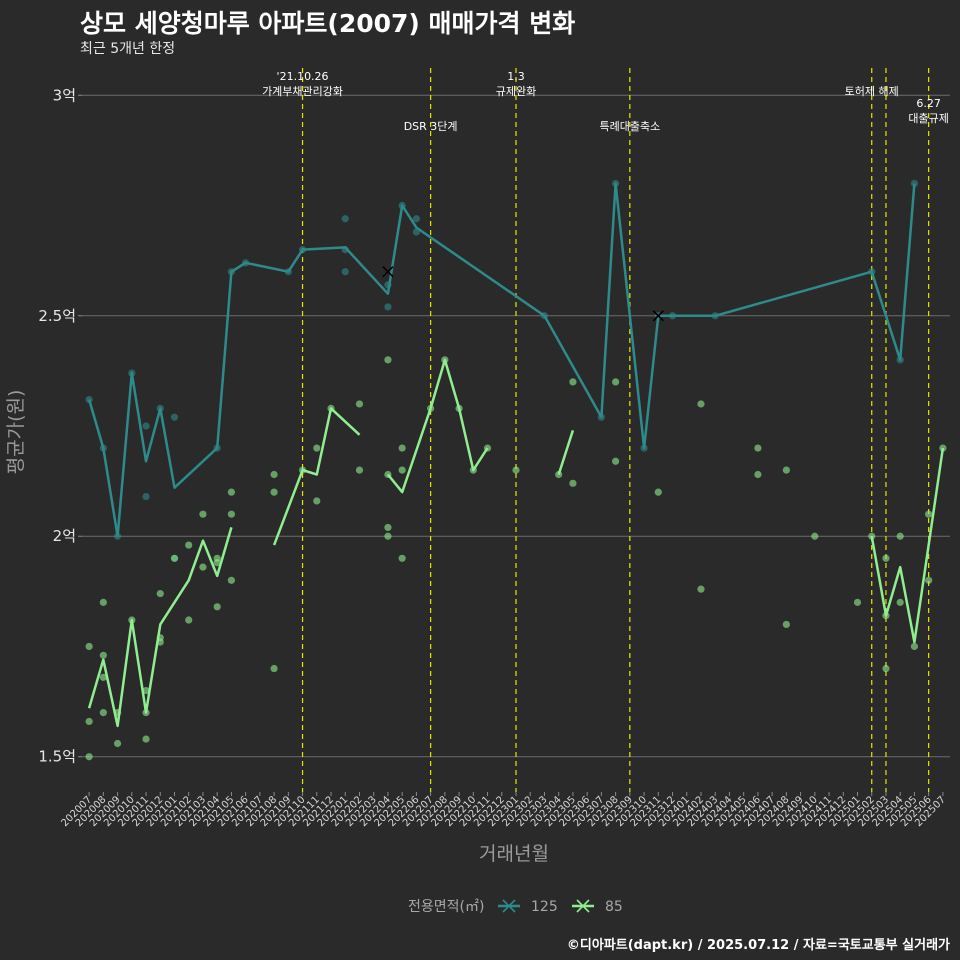 The height and width of the screenshot is (960, 960). Describe the element at coordinates (64, 536) in the screenshot. I see `y-tick-label: 2억` at that location.